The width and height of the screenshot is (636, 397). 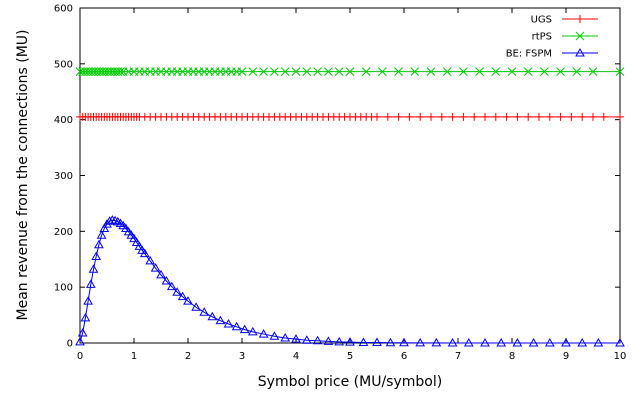 I want to click on y-tick-label: 200, so click(x=63, y=232).